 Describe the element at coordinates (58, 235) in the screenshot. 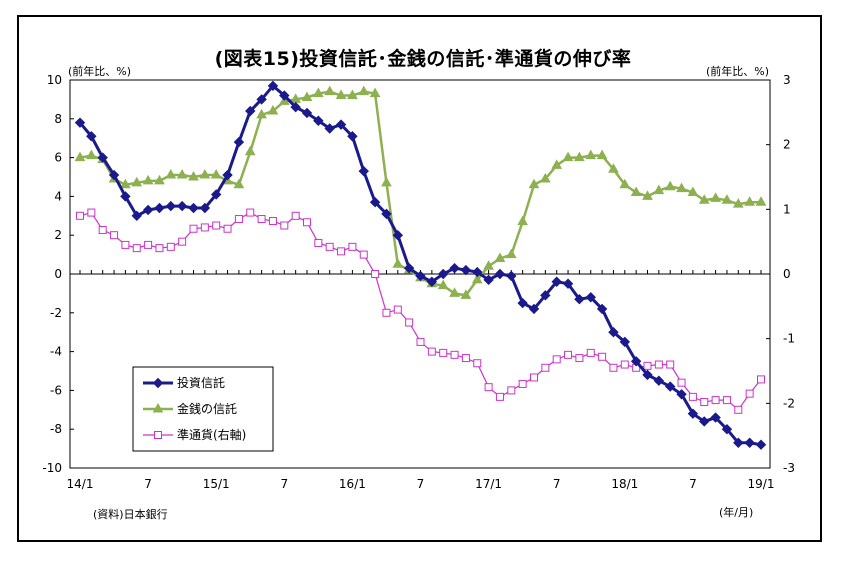

I see `left-tick-label: 2` at that location.